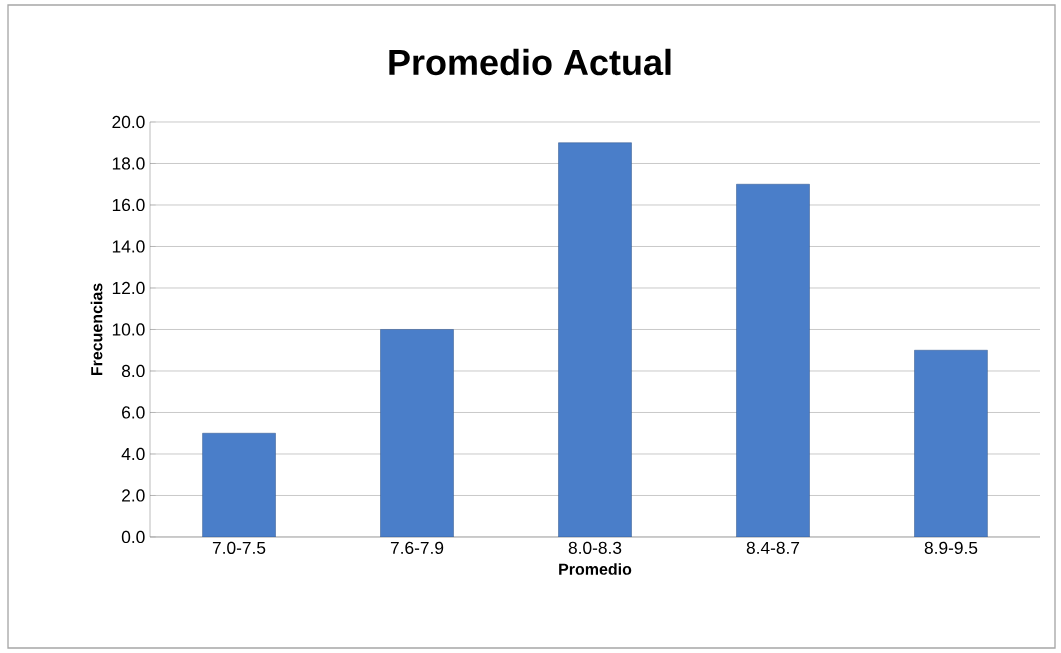 This screenshot has height=653, width=1061. Describe the element at coordinates (96, 329) in the screenshot. I see `y-axis-title: Frecuencias` at that location.